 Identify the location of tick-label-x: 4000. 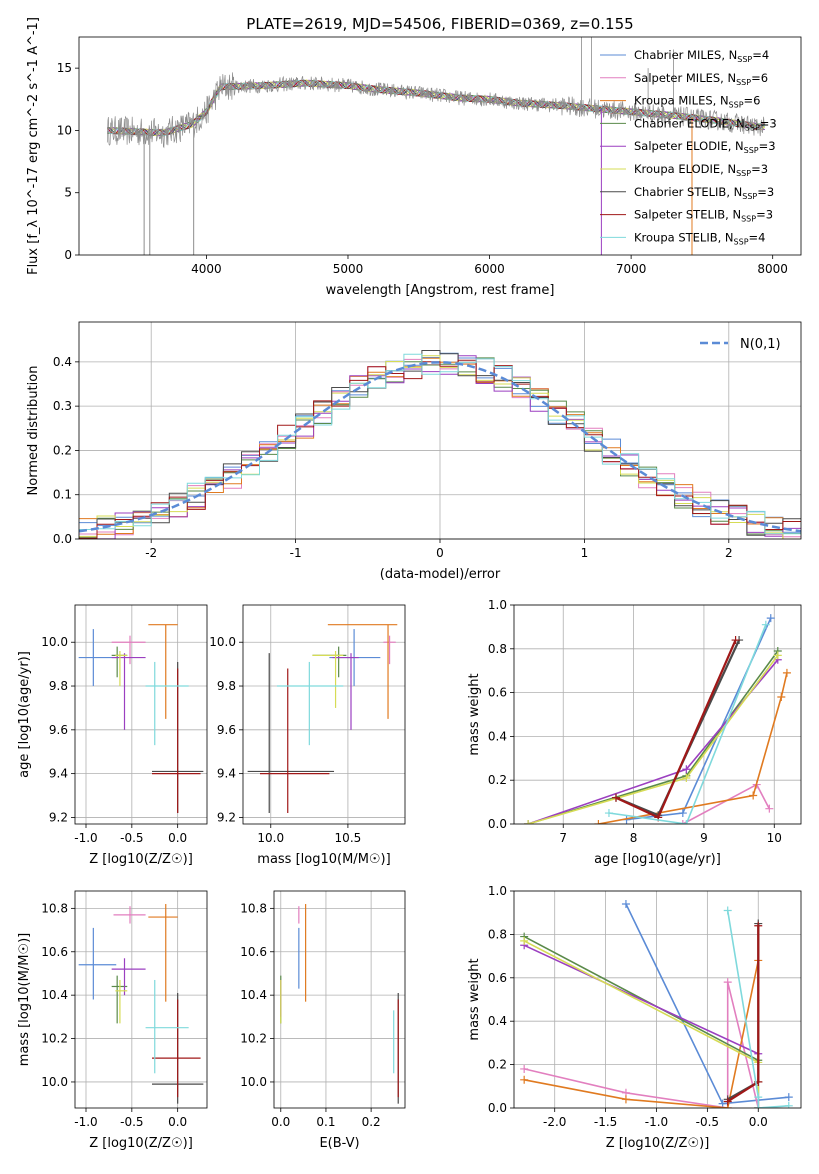
(206, 269).